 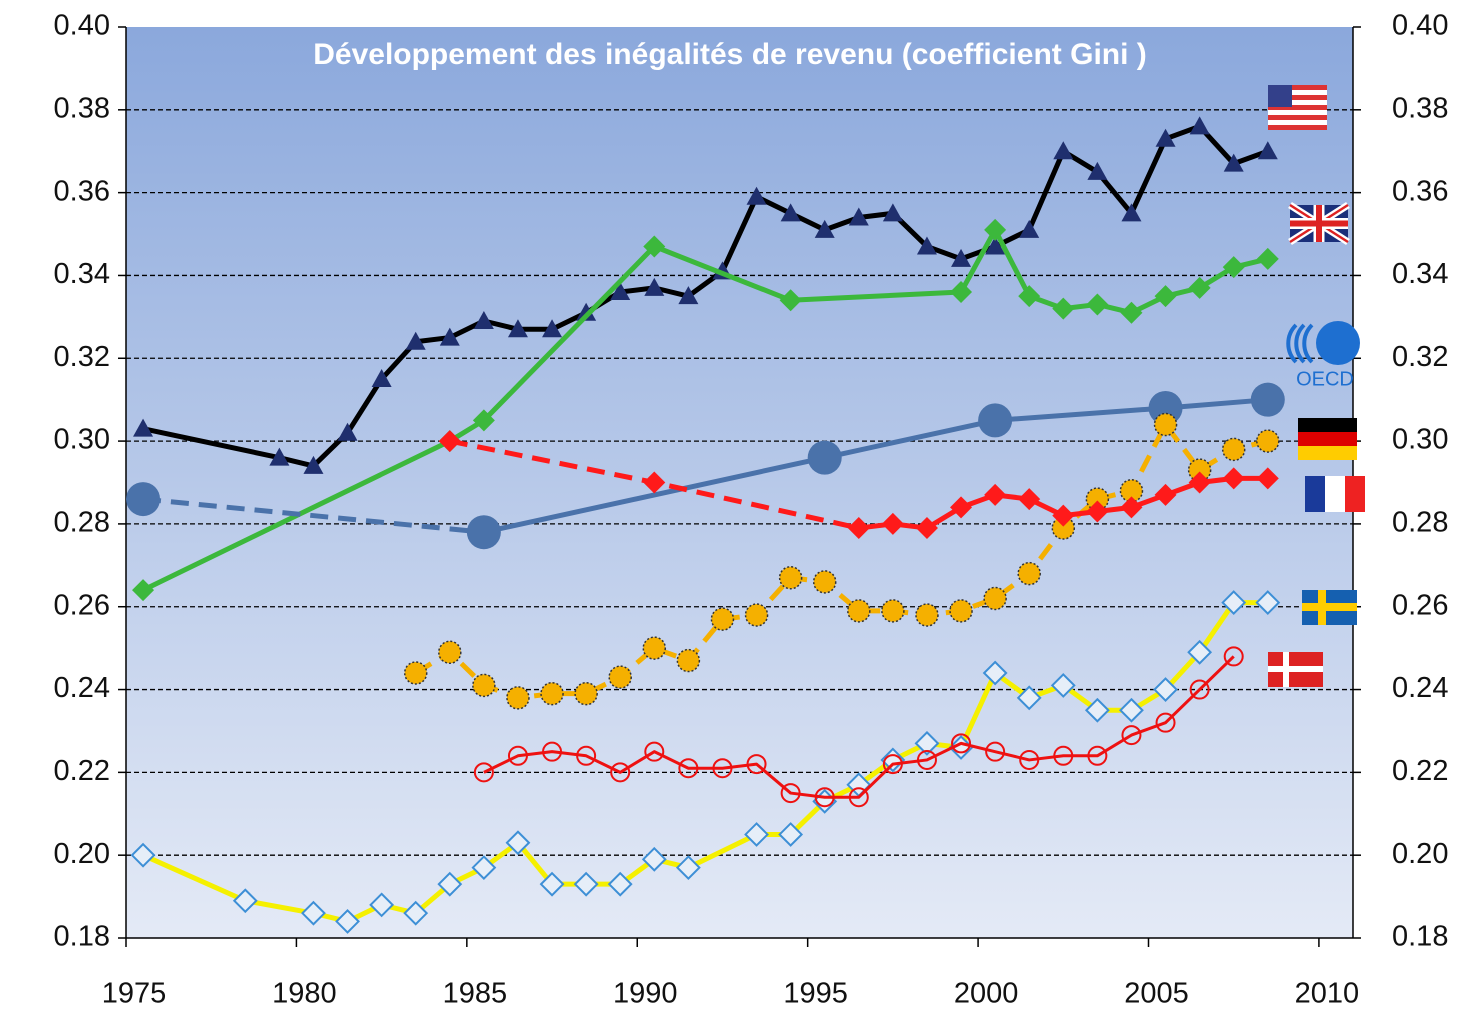 What do you see at coordinates (82, 688) in the screenshot?
I see `y-tick-label: 0.24` at bounding box center [82, 688].